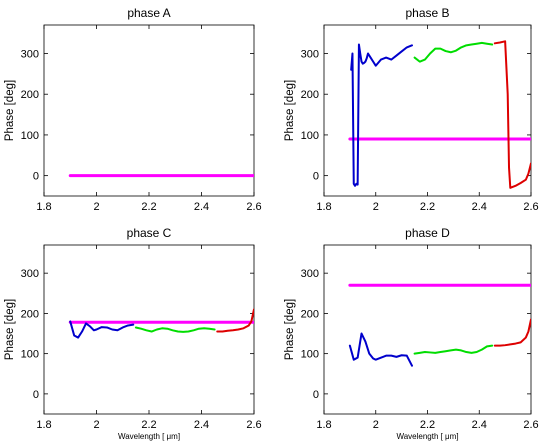  What do you see at coordinates (427, 233) in the screenshot?
I see `panel-title: phase D` at bounding box center [427, 233].